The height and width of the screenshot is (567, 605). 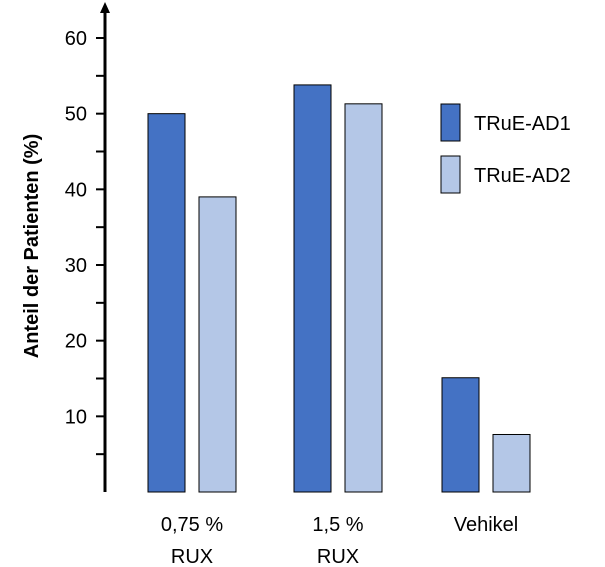 I want to click on y-tick-label: 30, so click(x=76, y=266).